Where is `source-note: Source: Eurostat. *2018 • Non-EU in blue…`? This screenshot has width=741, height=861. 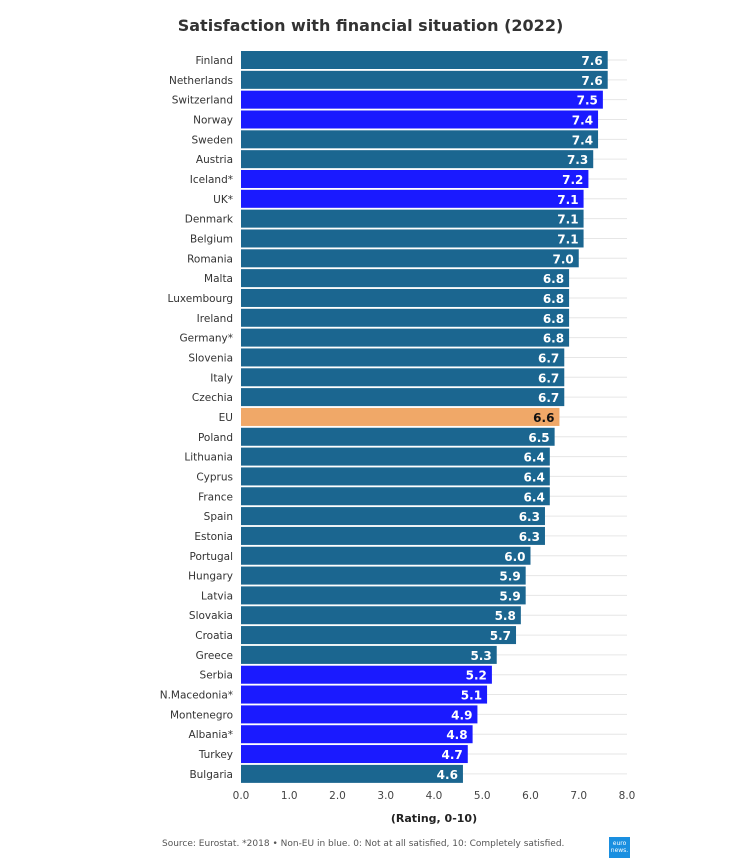 source-note: Source: Eurostat. *2018 • Non-EU in blue… is located at coordinates (363, 844).